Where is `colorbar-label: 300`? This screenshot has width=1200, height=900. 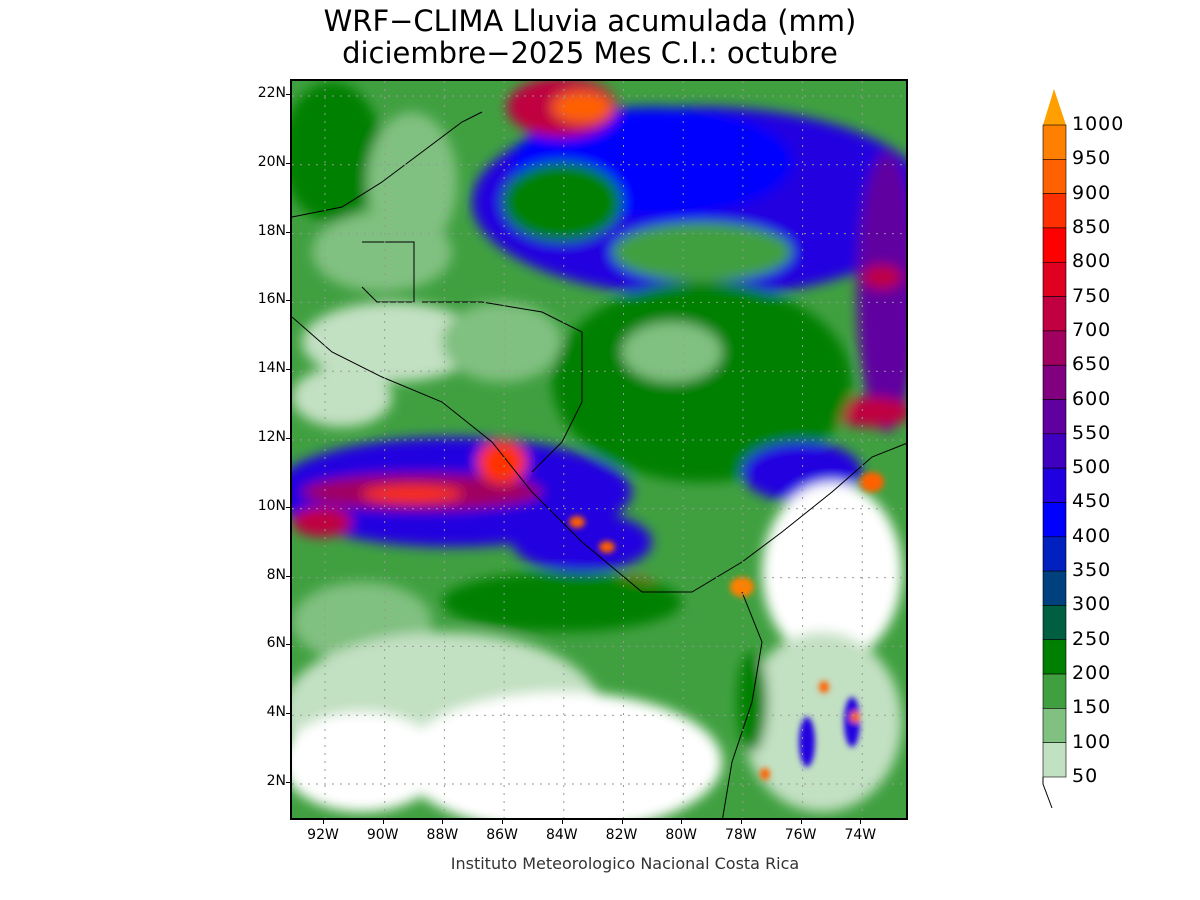 colorbar-label: 300 is located at coordinates (1092, 604).